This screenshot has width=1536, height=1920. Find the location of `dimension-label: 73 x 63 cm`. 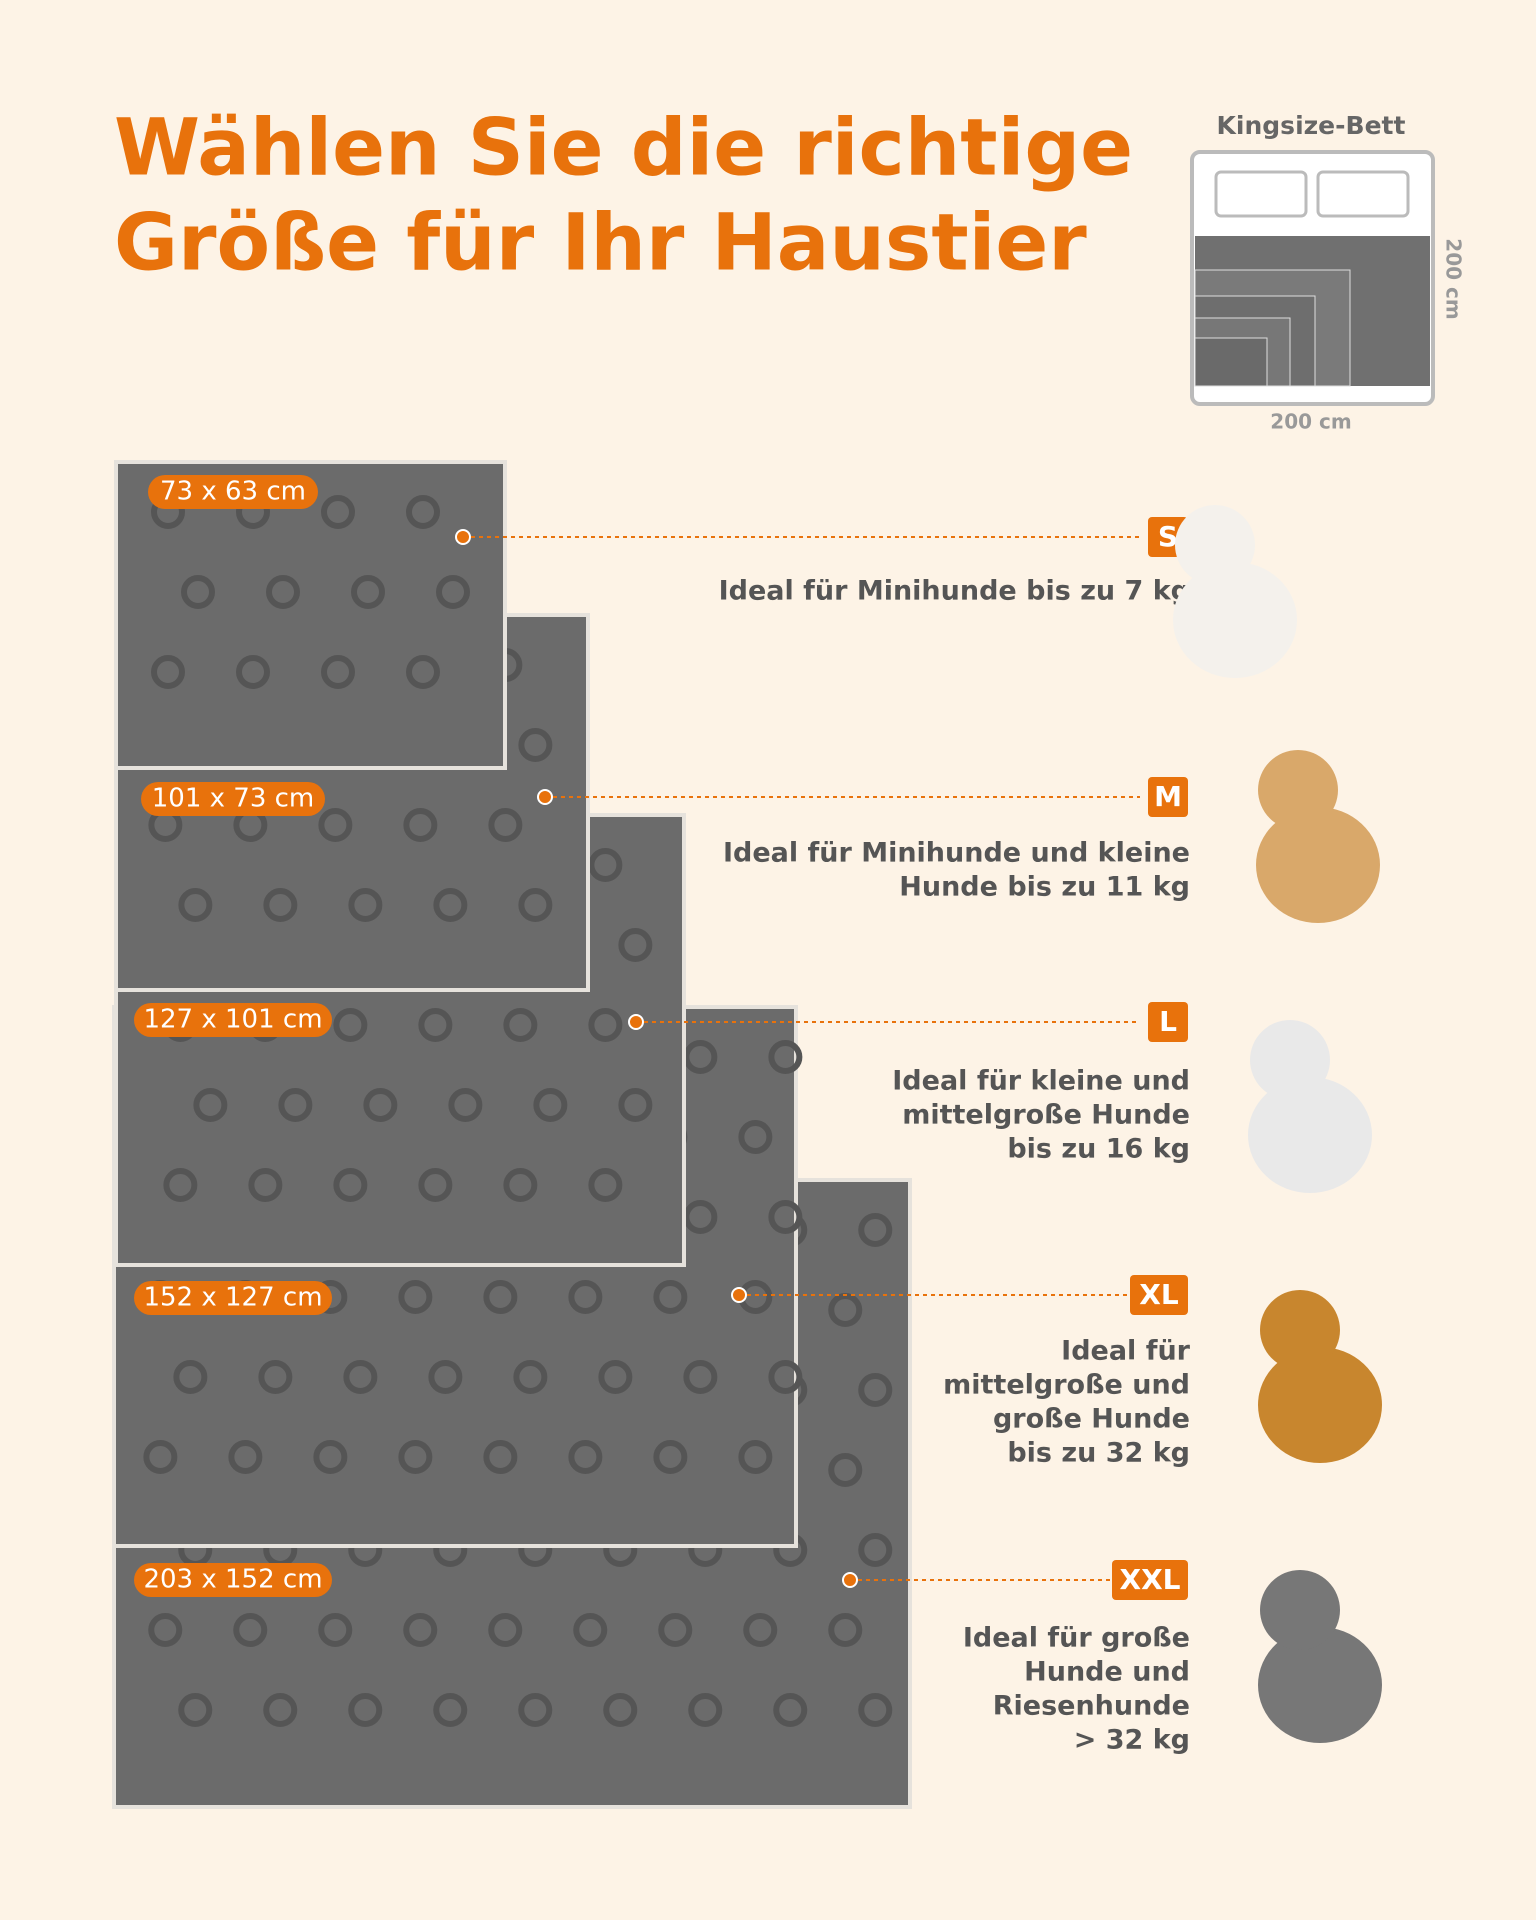

dimension-label: 73 x 63 cm is located at coordinates (233, 492).